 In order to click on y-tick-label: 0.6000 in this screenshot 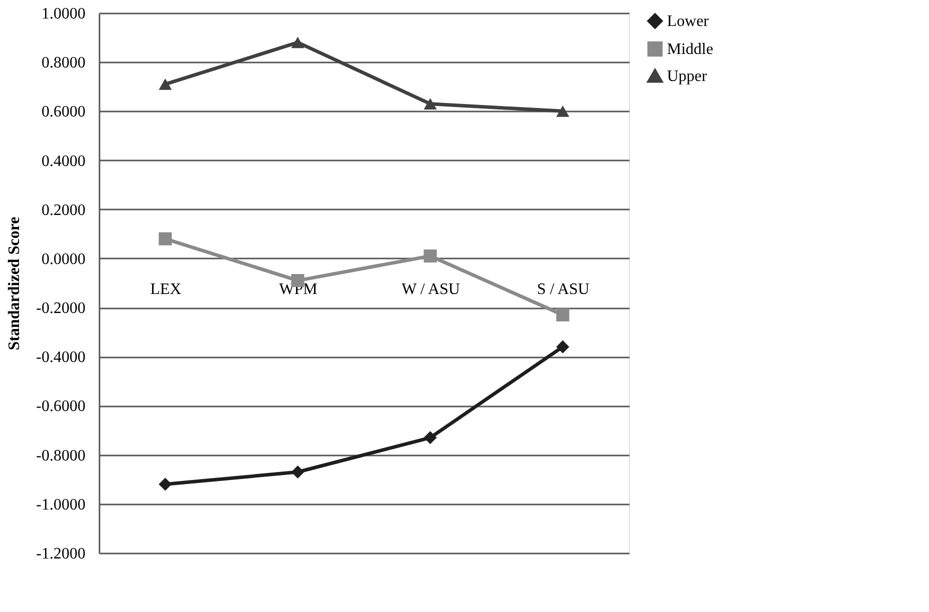, I will do `click(64, 112)`.